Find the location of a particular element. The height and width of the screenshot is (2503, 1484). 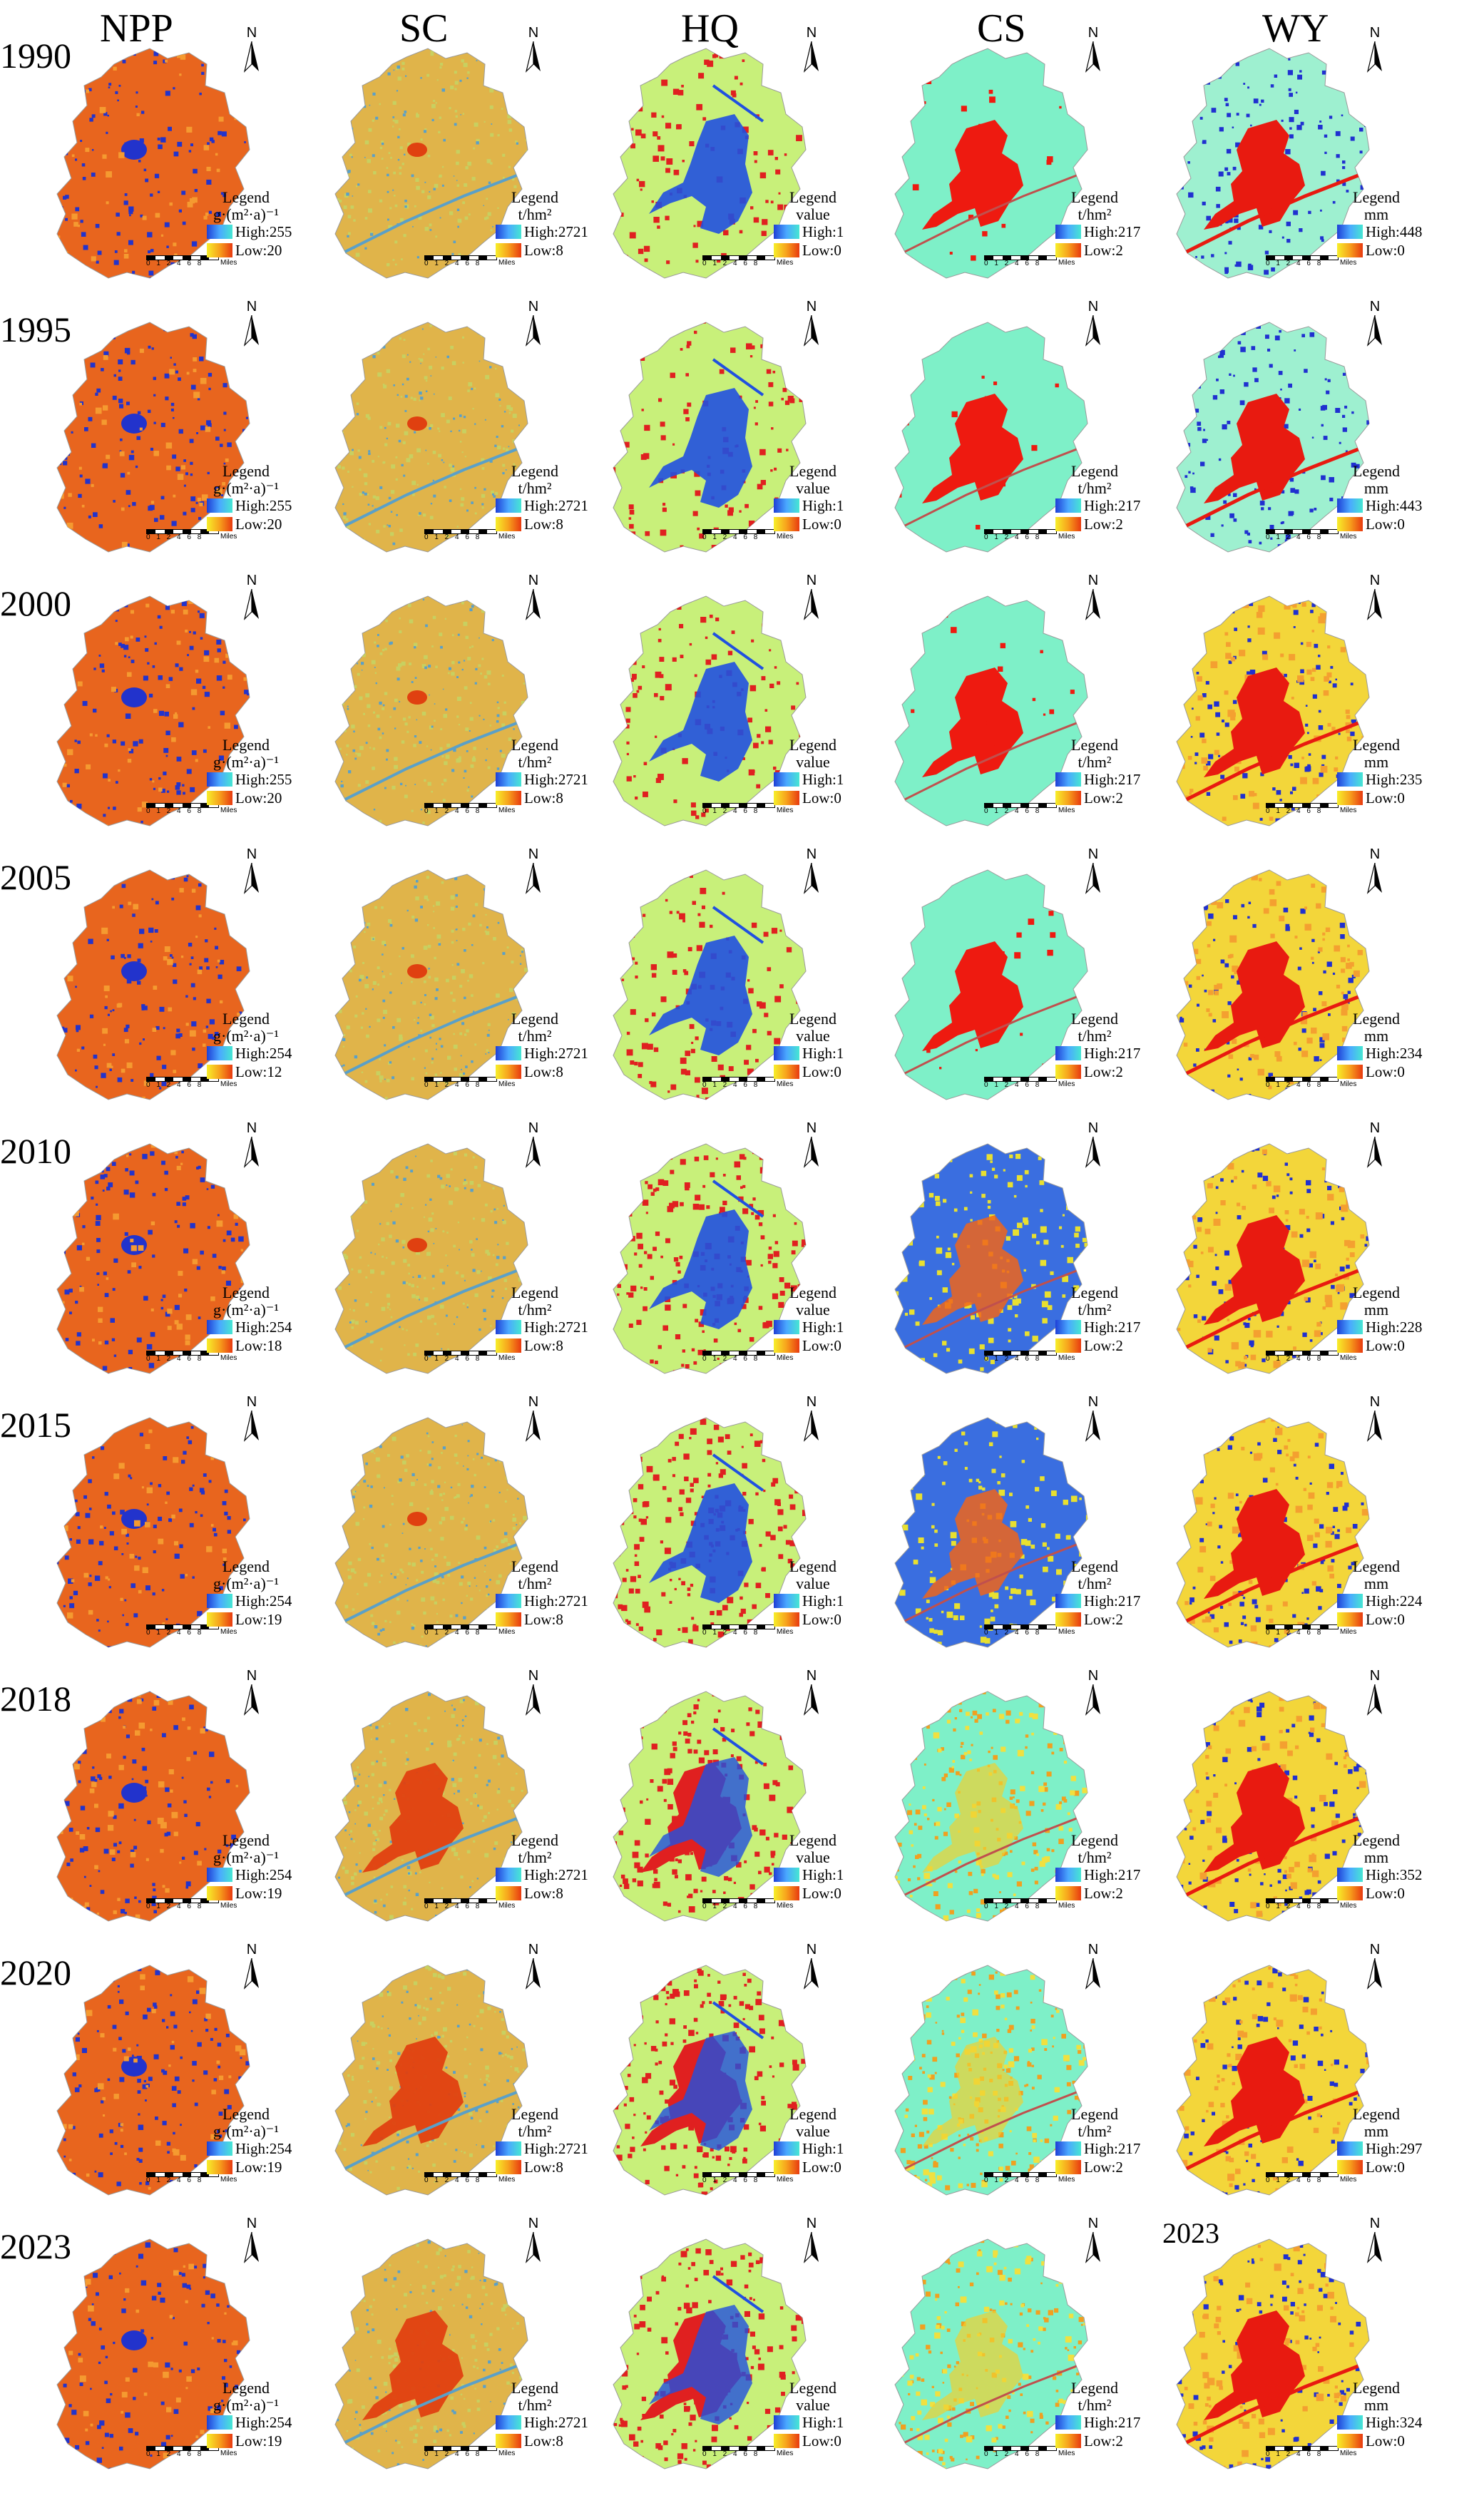

map-panel-wy-2020: N 0 1 2 4 6 8 Miles Legend mm High:297 Low:0 is located at coordinates (1287, 2075).